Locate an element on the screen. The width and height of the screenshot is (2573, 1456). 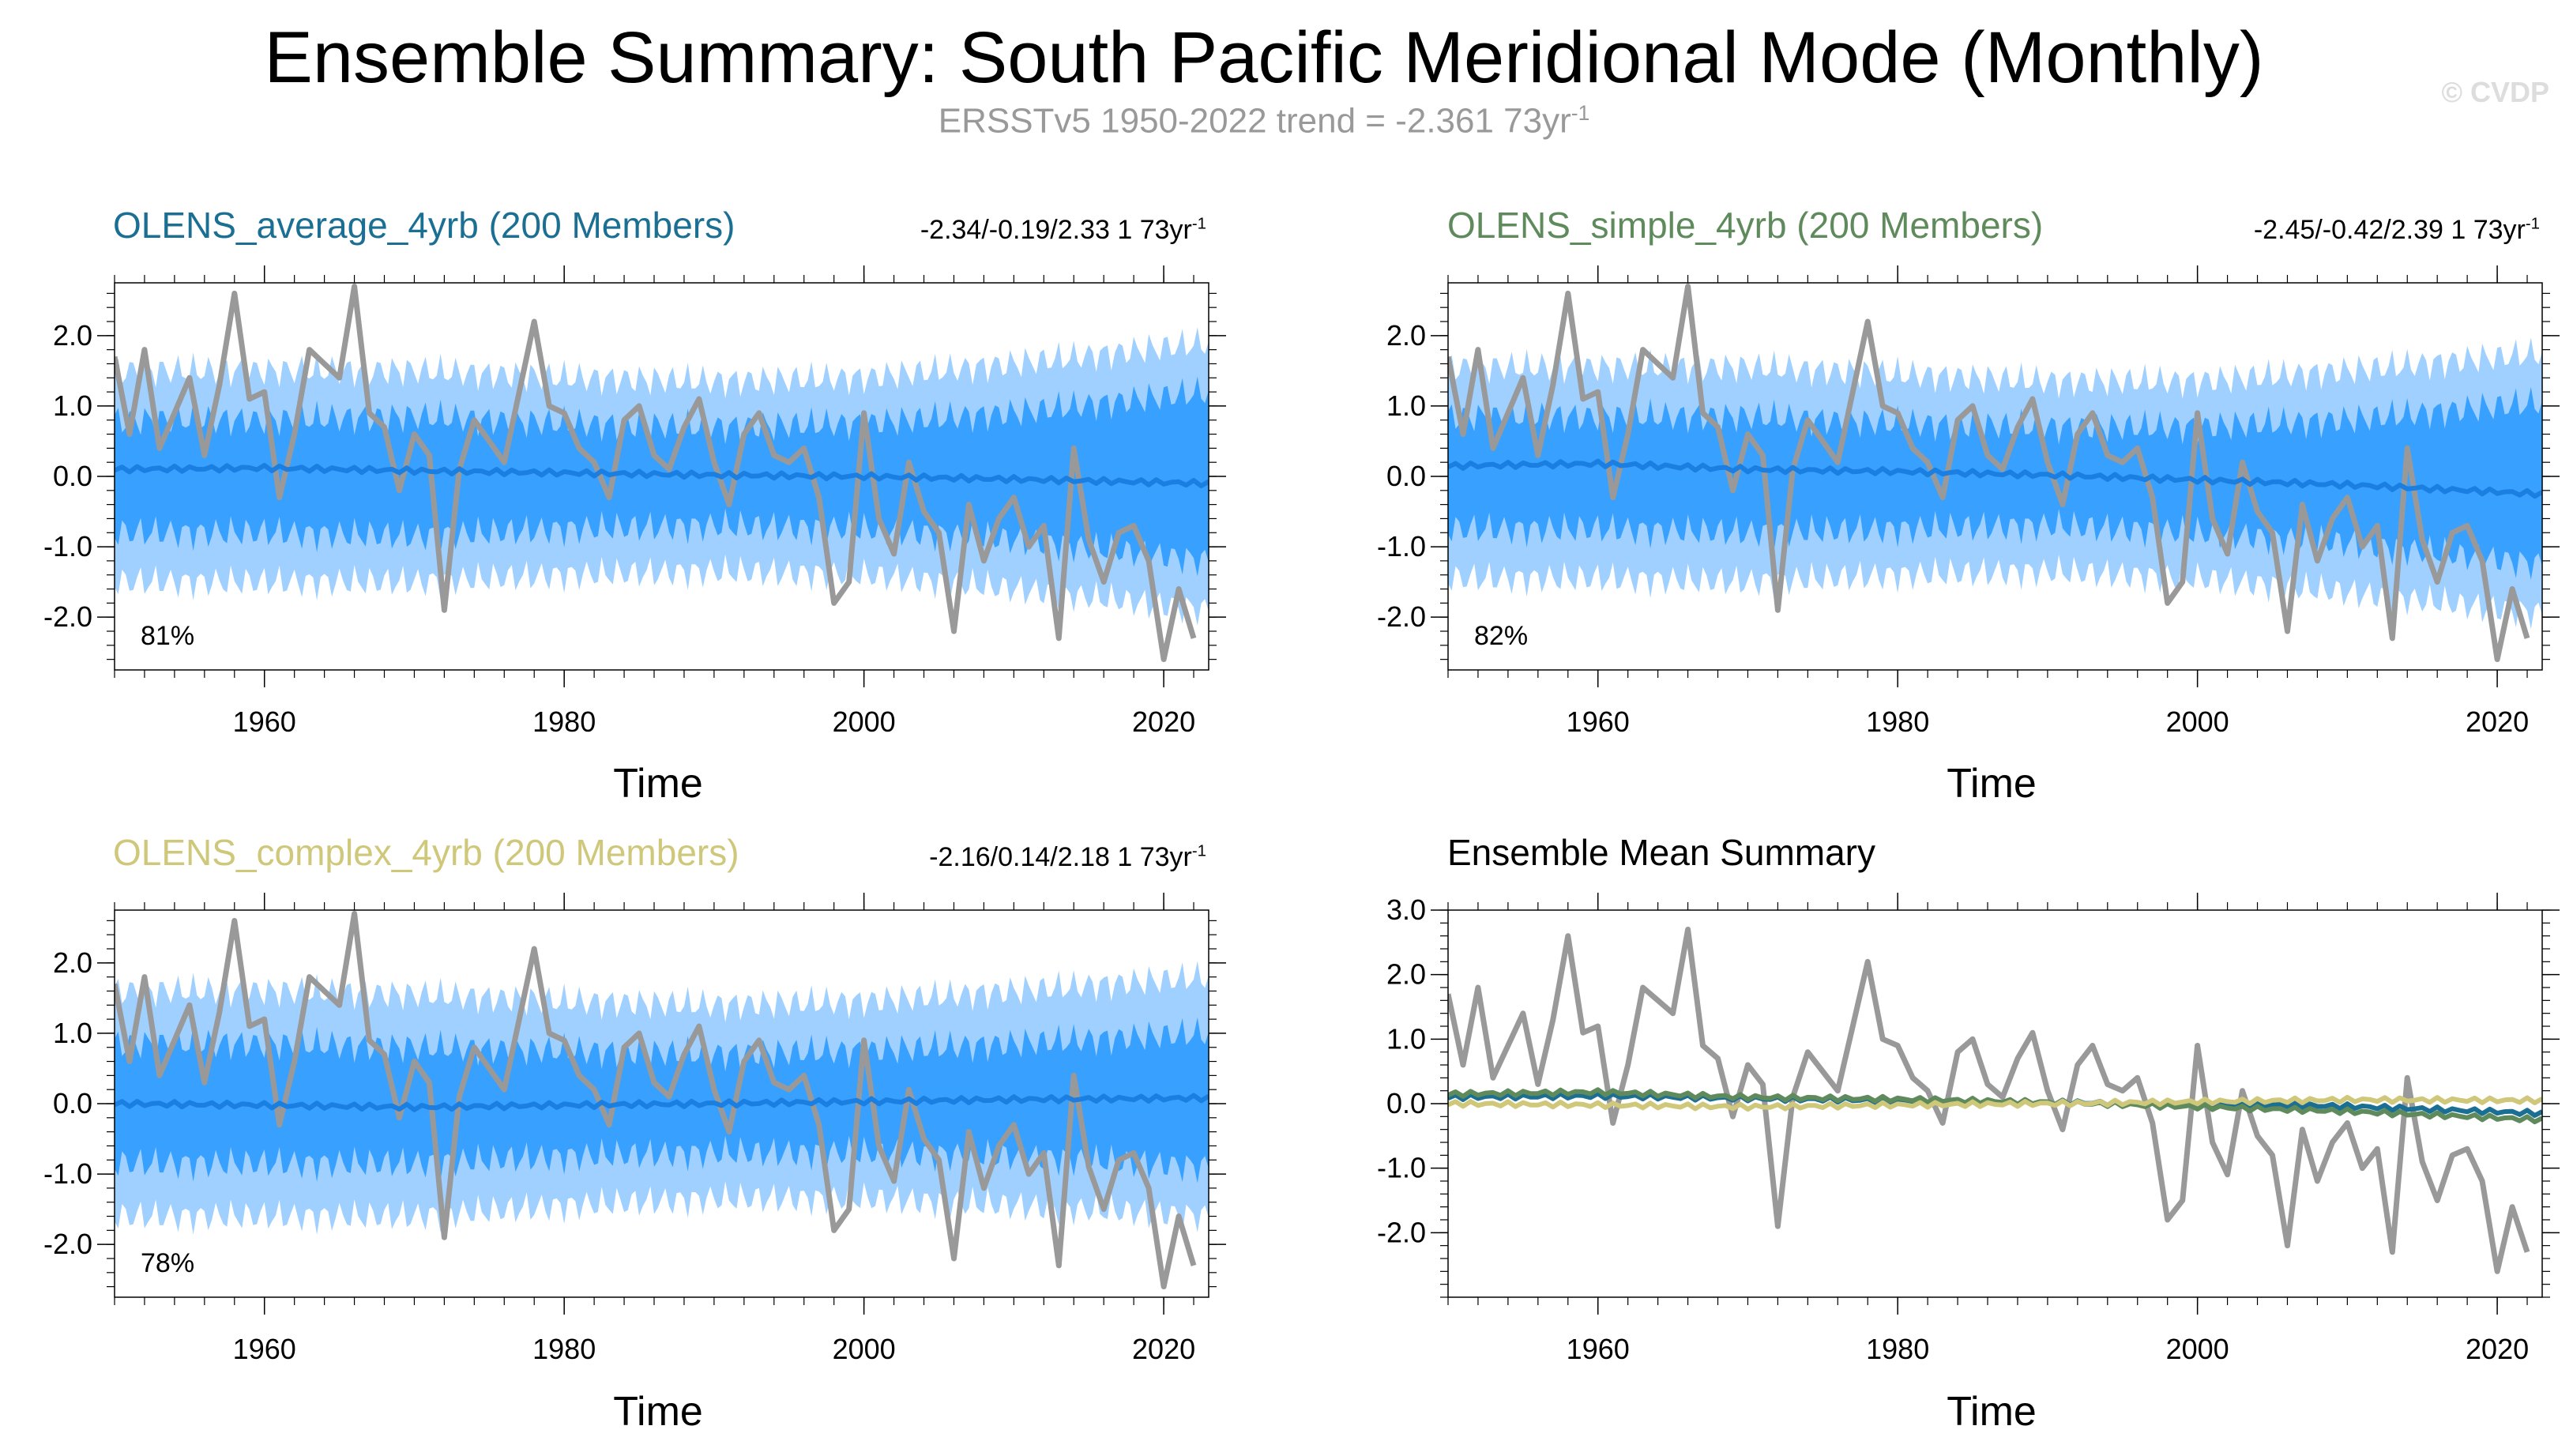
ensemble-mean-line-average is located at coordinates (662, 476).